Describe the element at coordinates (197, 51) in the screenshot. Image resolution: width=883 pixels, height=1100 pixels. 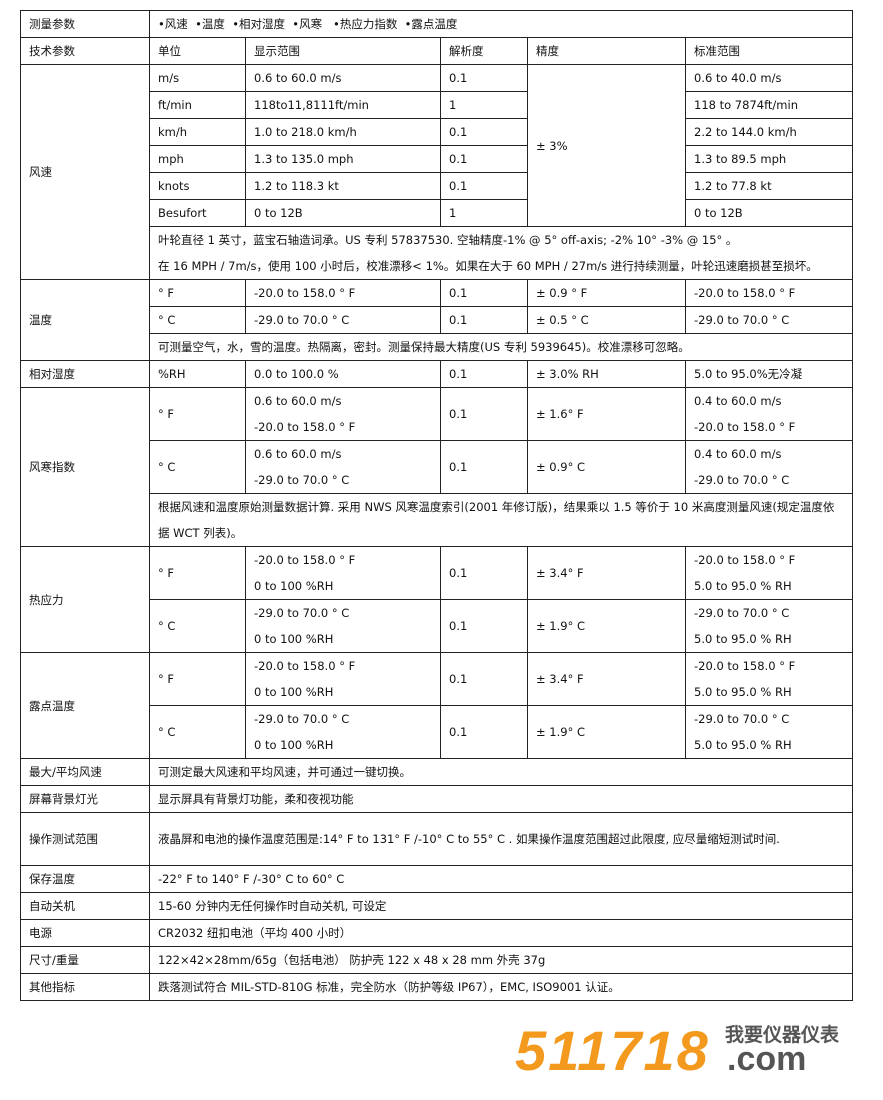
I see `col-header: 单位` at that location.